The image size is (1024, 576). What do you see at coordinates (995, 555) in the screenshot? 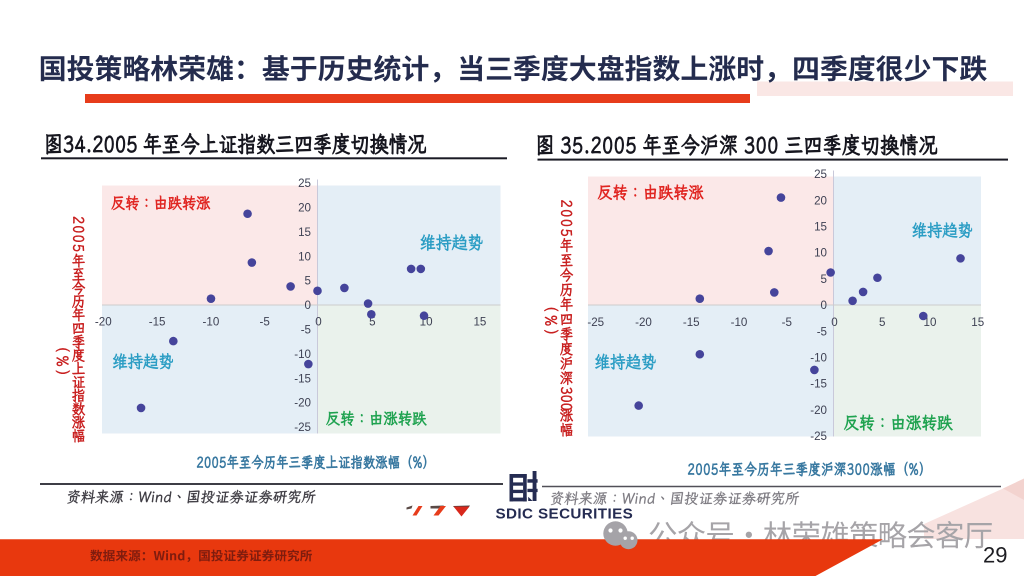
I see `svg-text: 29` at bounding box center [995, 555].